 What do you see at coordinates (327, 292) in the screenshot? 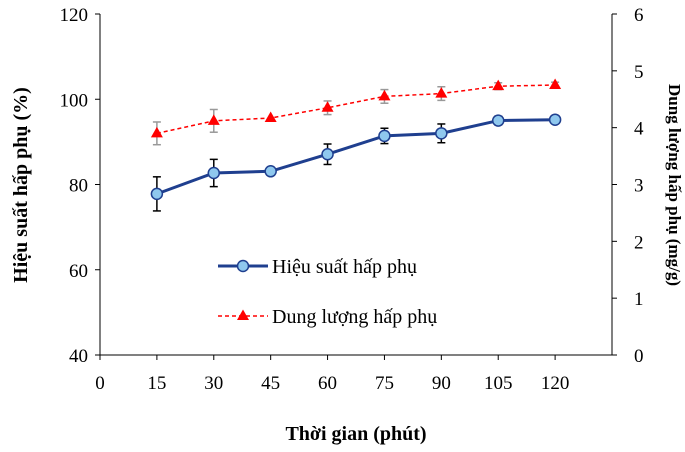
I see `legend: Hiệu suất hấp phụ Dung lượng hấp phụ` at bounding box center [327, 292].